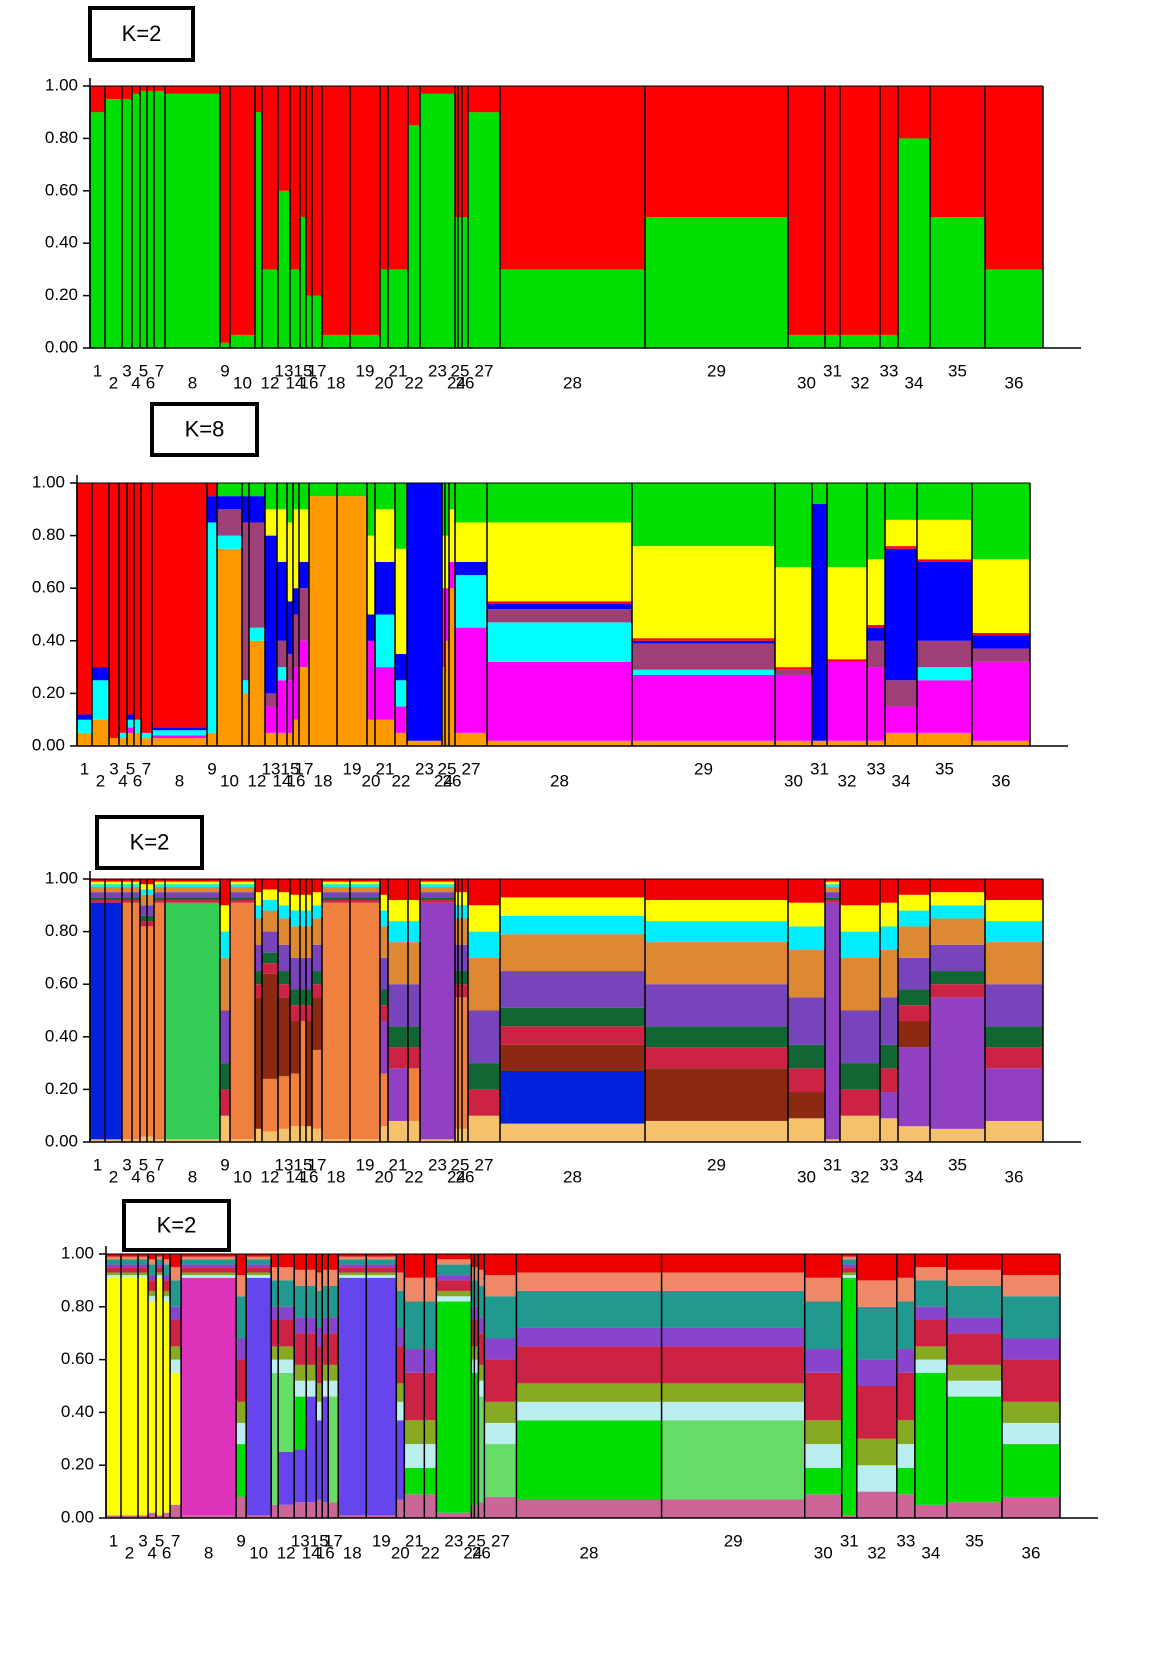 Image resolution: width=1160 pixels, height=1661 pixels. I want to click on population-label: 2, so click(113, 1176).